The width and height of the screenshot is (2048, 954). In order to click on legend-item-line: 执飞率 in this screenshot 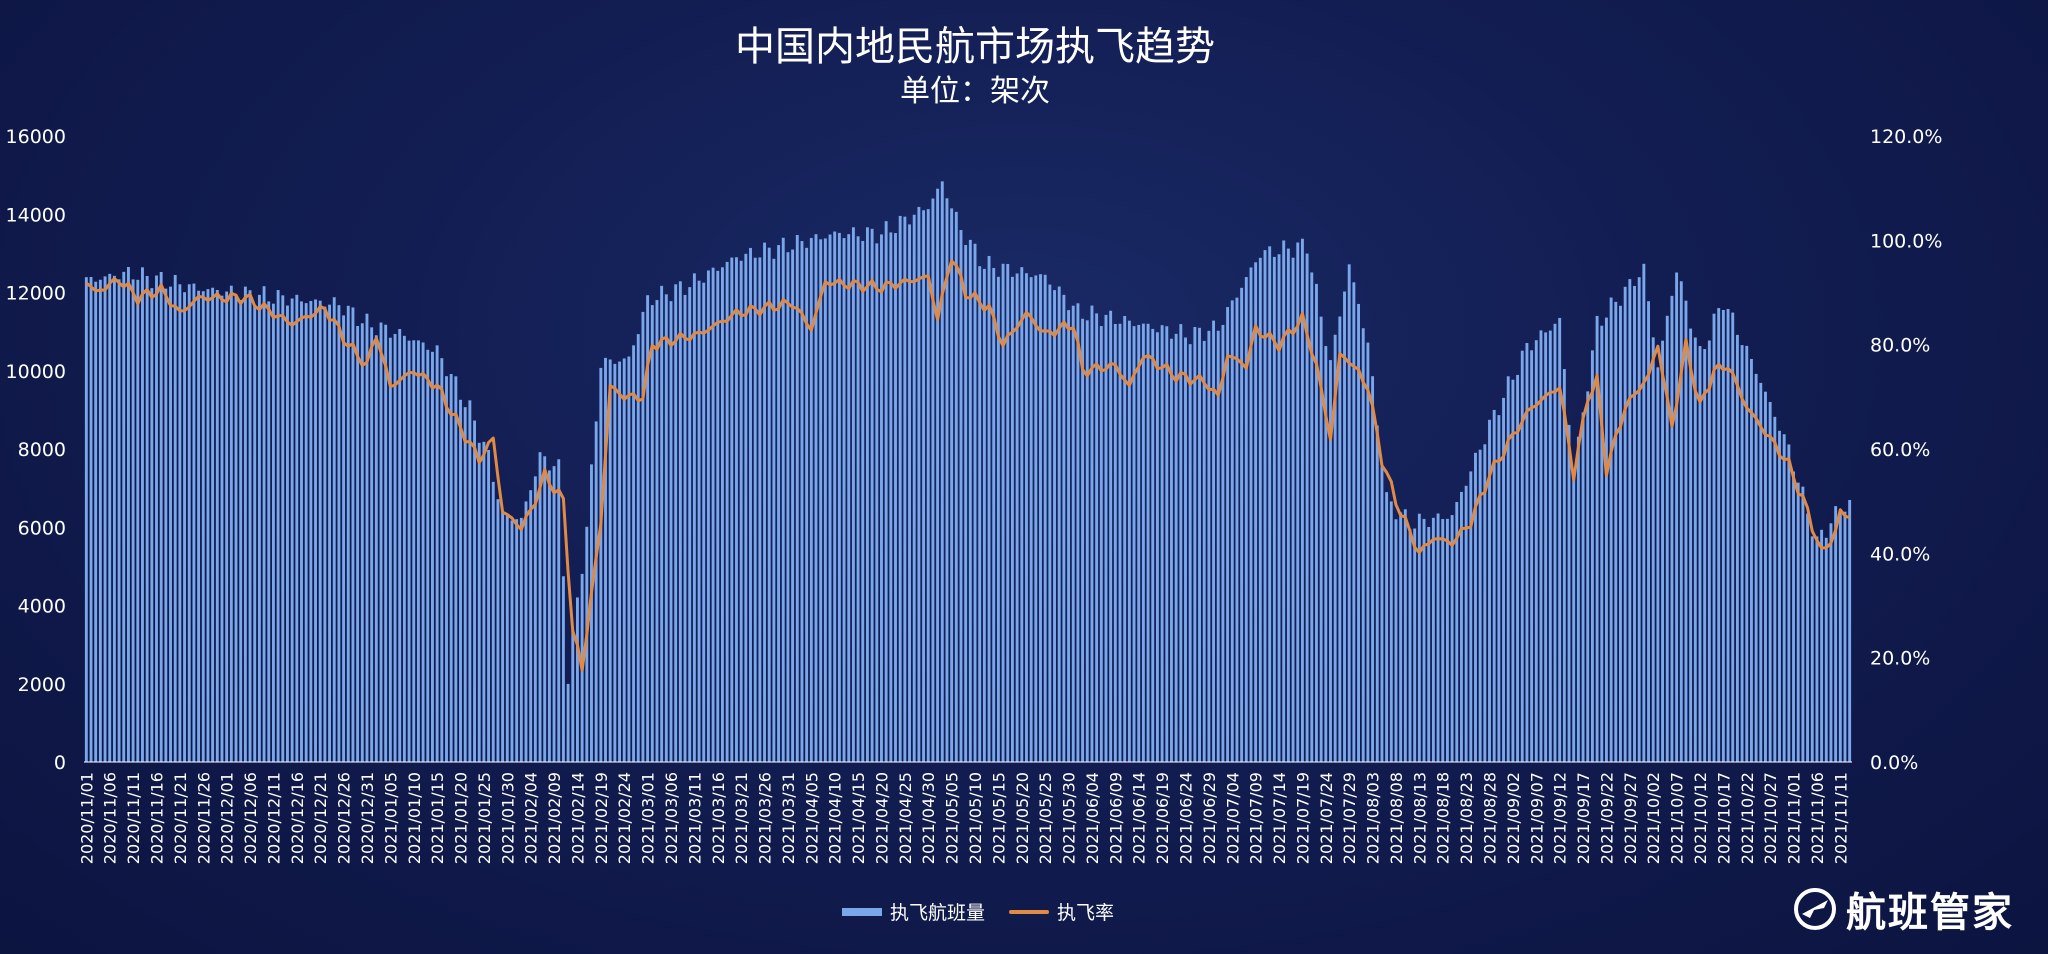, I will do `click(1061, 911)`.